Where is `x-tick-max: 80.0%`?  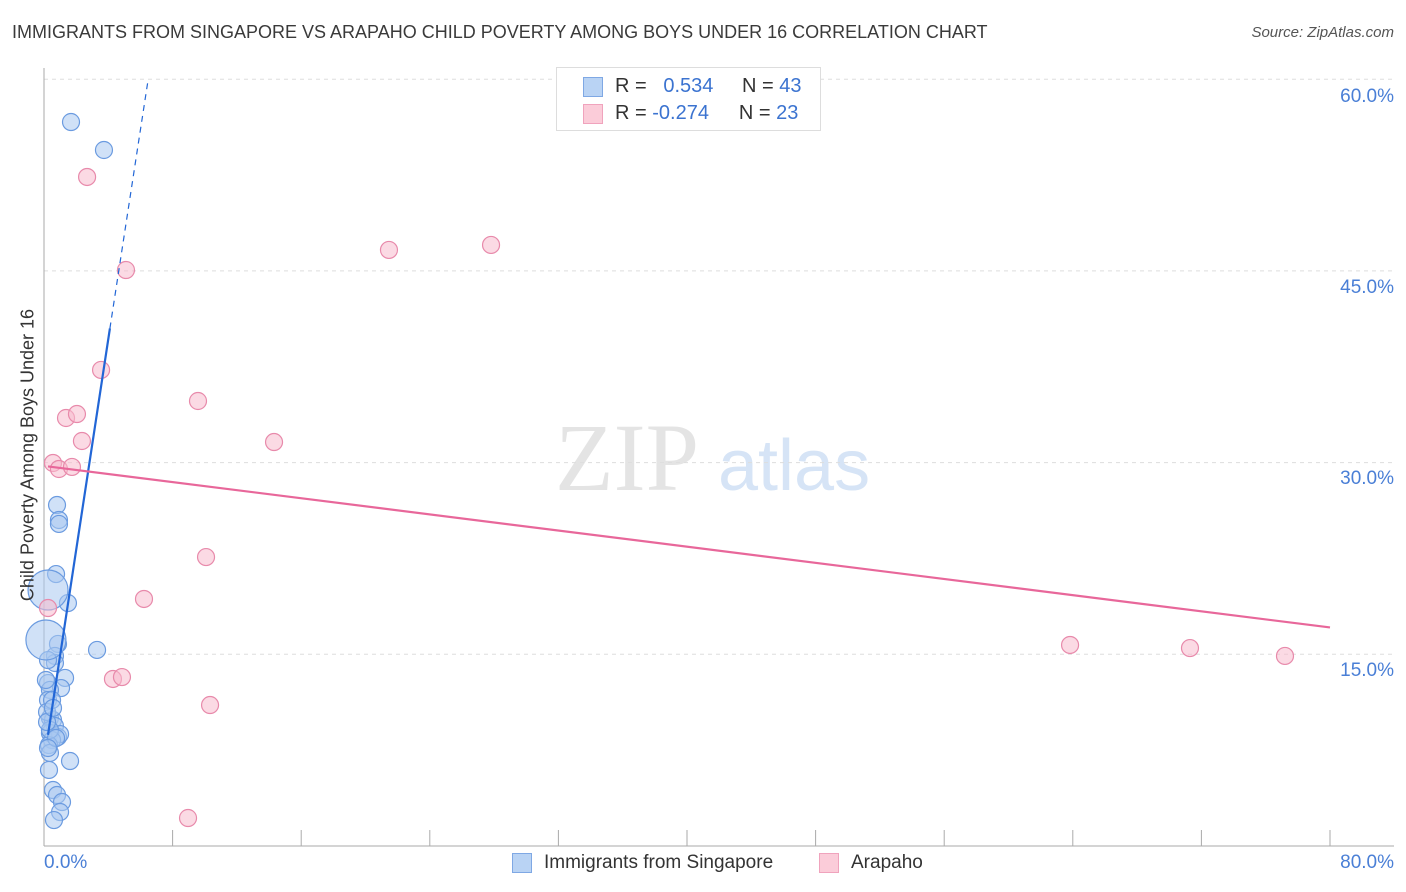
x-tick-max: 80.0% is located at coordinates (1367, 862).